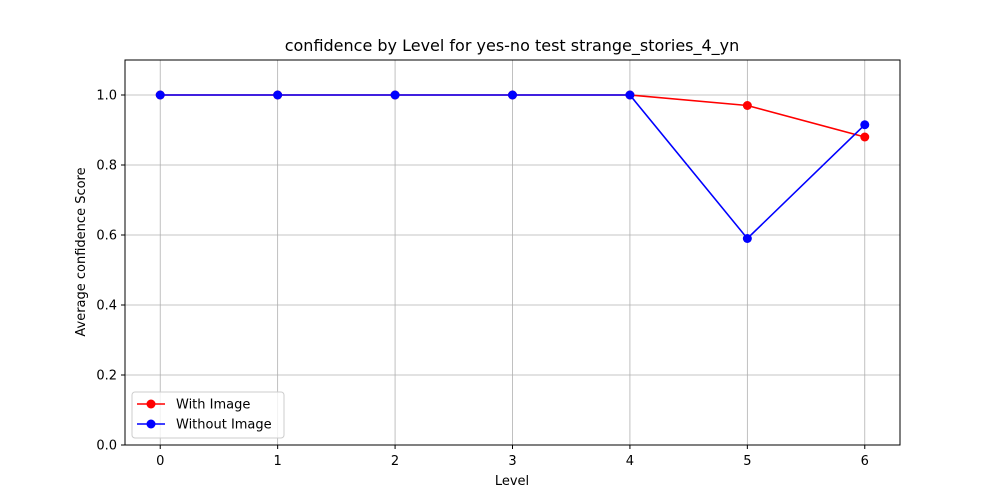  What do you see at coordinates (630, 461) in the screenshot?
I see `x-tick-label: 4` at bounding box center [630, 461].